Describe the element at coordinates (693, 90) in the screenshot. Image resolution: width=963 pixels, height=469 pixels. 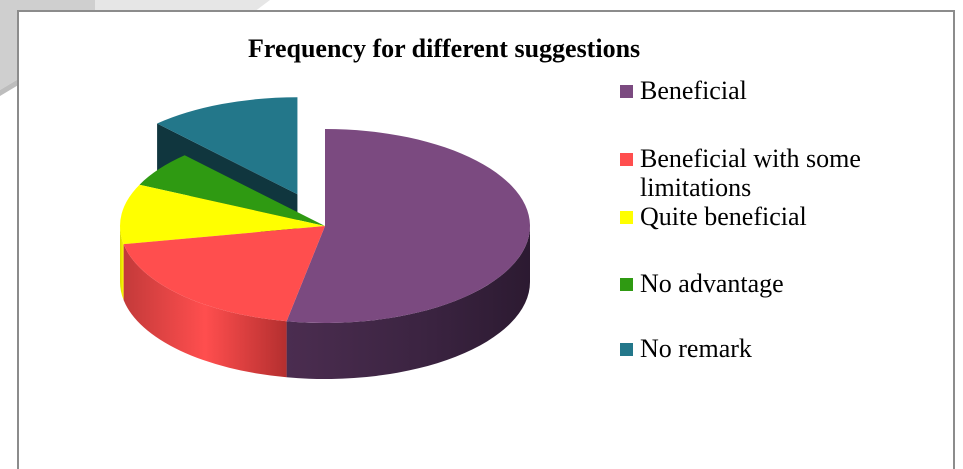
I see `legend-label: Beneficial` at that location.